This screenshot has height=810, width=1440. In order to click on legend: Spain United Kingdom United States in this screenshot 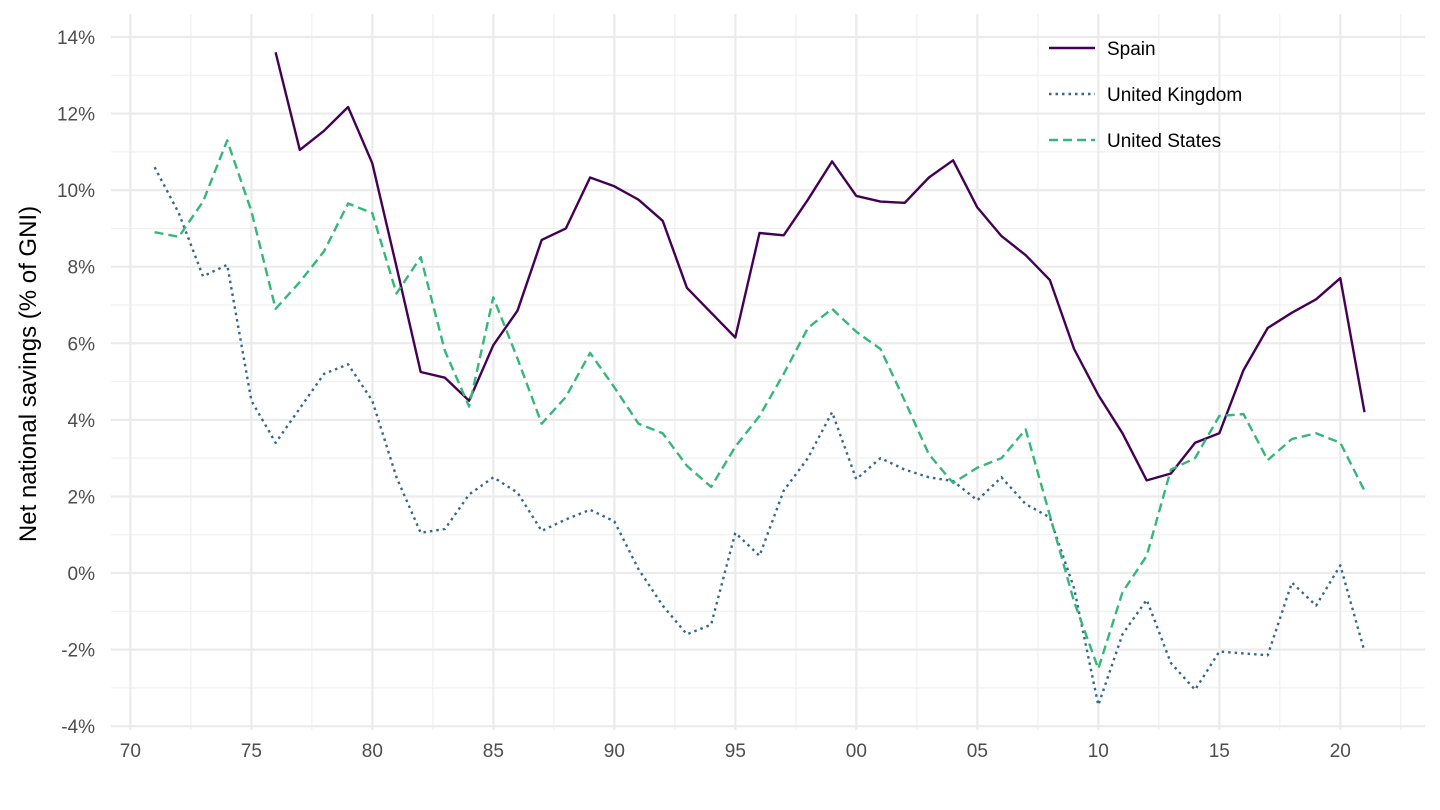, I will do `click(1145, 95)`.